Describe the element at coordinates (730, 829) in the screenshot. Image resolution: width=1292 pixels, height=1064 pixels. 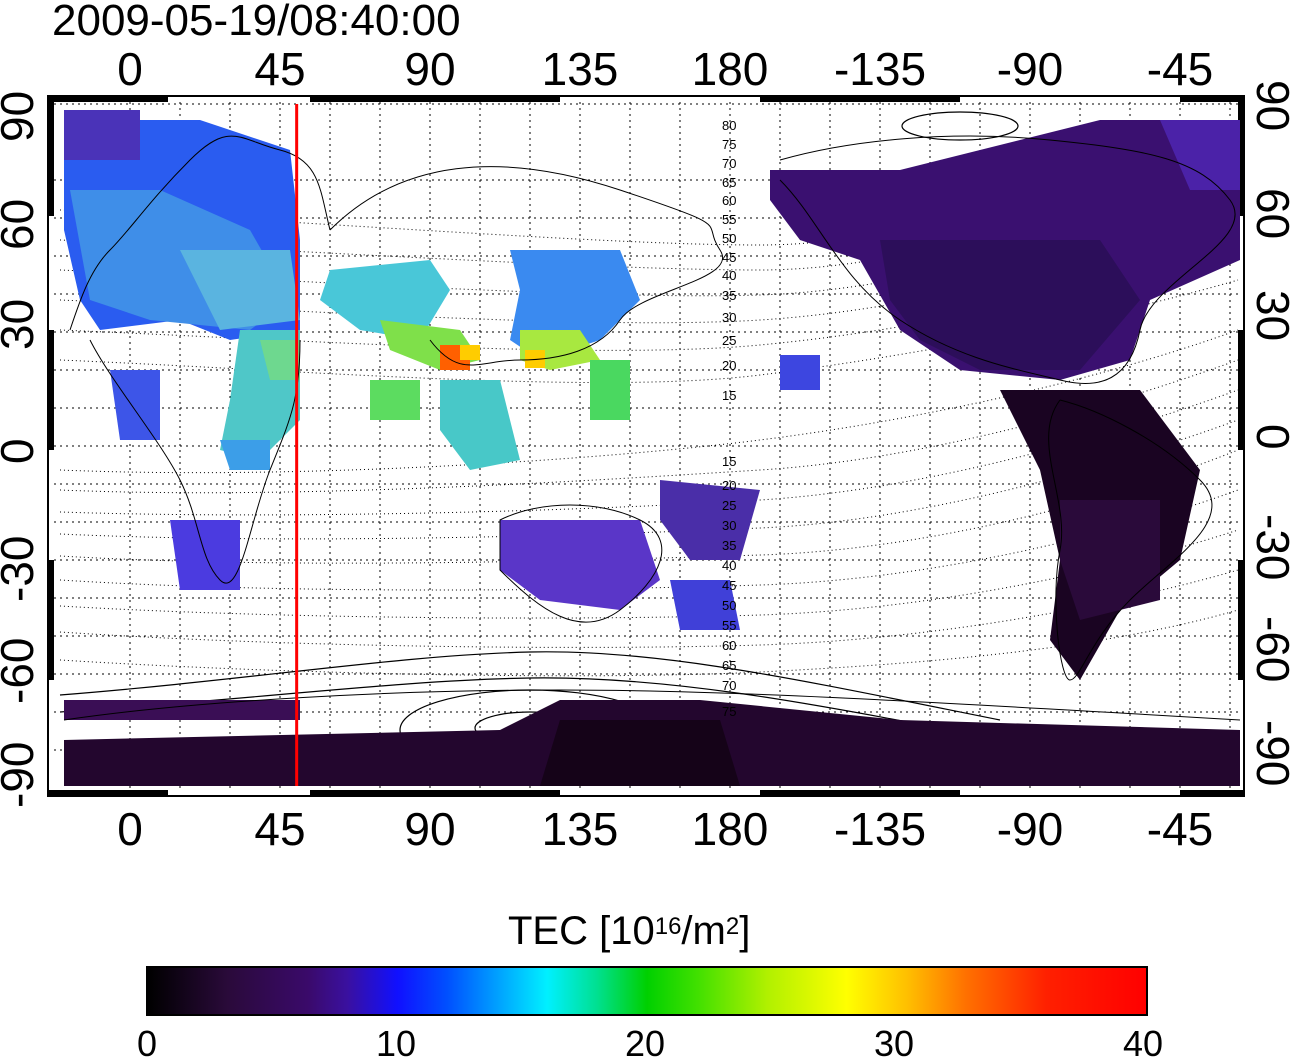
I see `bottom-lon-tick: 180` at that location.